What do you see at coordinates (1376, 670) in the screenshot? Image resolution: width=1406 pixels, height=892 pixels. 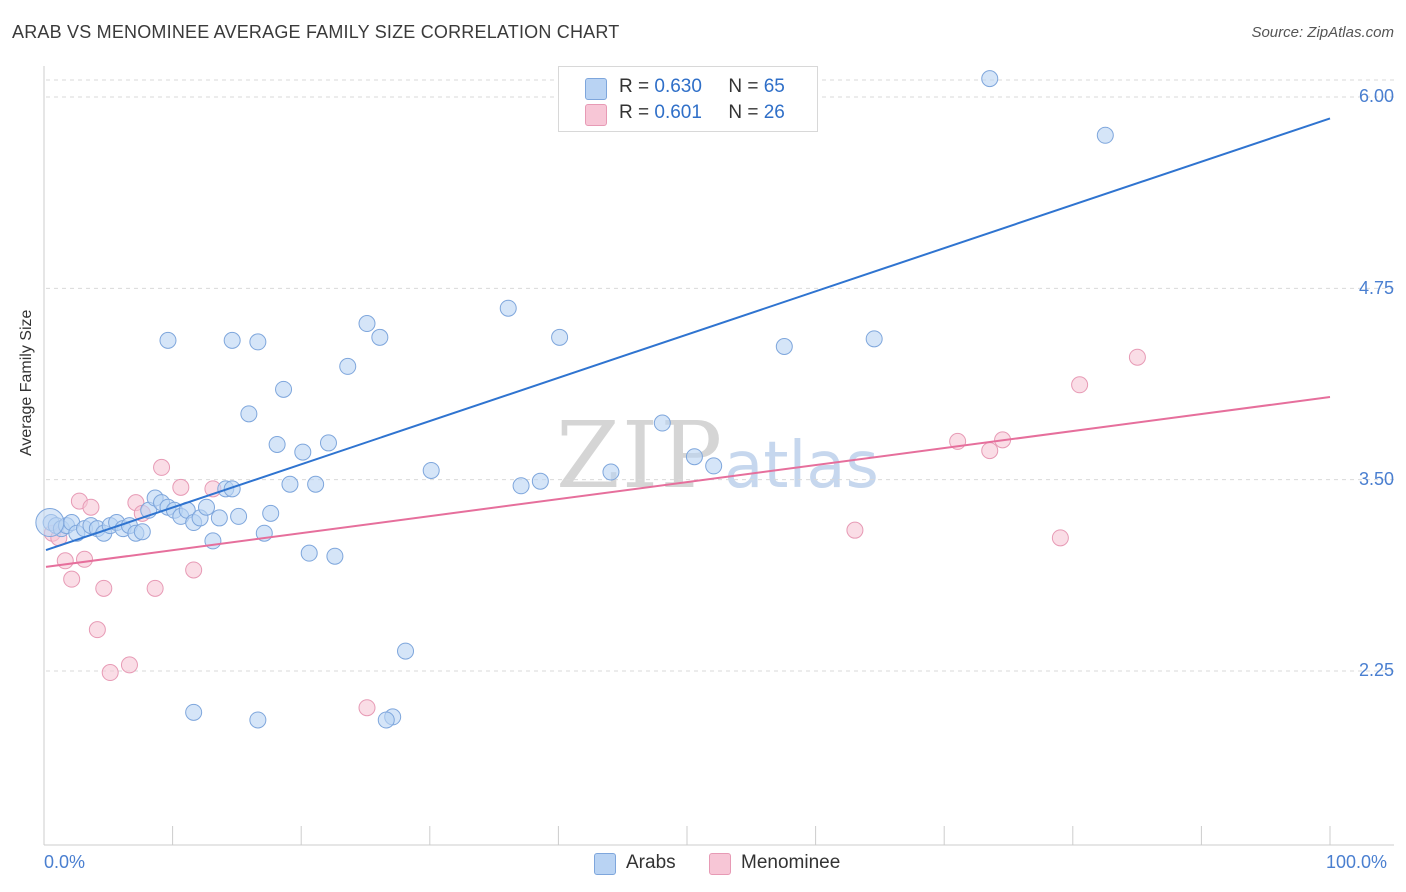 I see `y-tick-label: 2.25` at bounding box center [1376, 670].